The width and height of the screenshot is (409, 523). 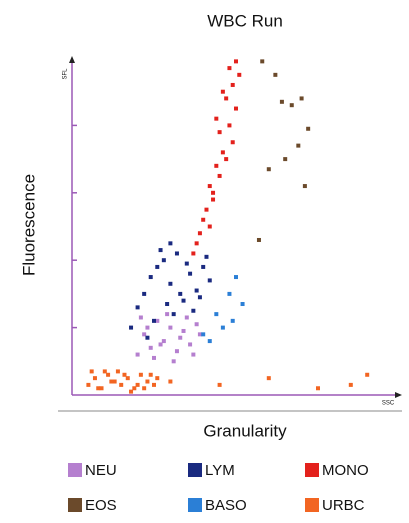 What do you see at coordinates (343, 505) in the screenshot?
I see `legend-label: URBC` at bounding box center [343, 505].